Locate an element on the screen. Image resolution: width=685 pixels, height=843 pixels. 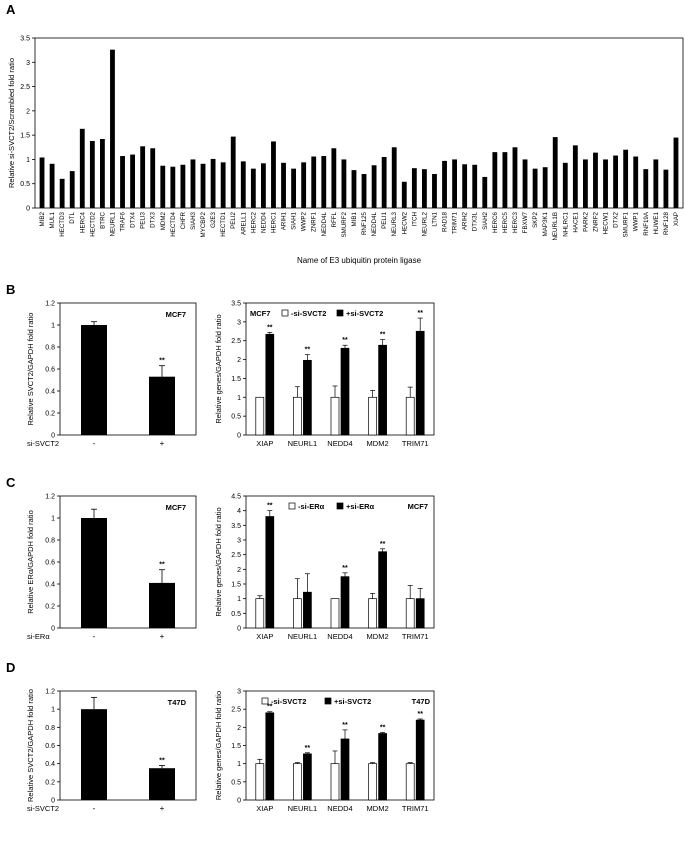
x-tick-label: DTX4 is located at coordinates (133, 219).